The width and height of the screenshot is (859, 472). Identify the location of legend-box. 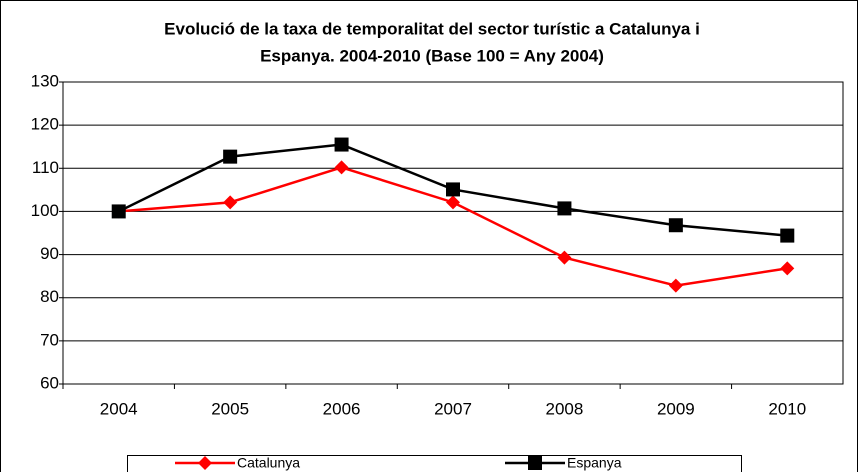
(434, 463).